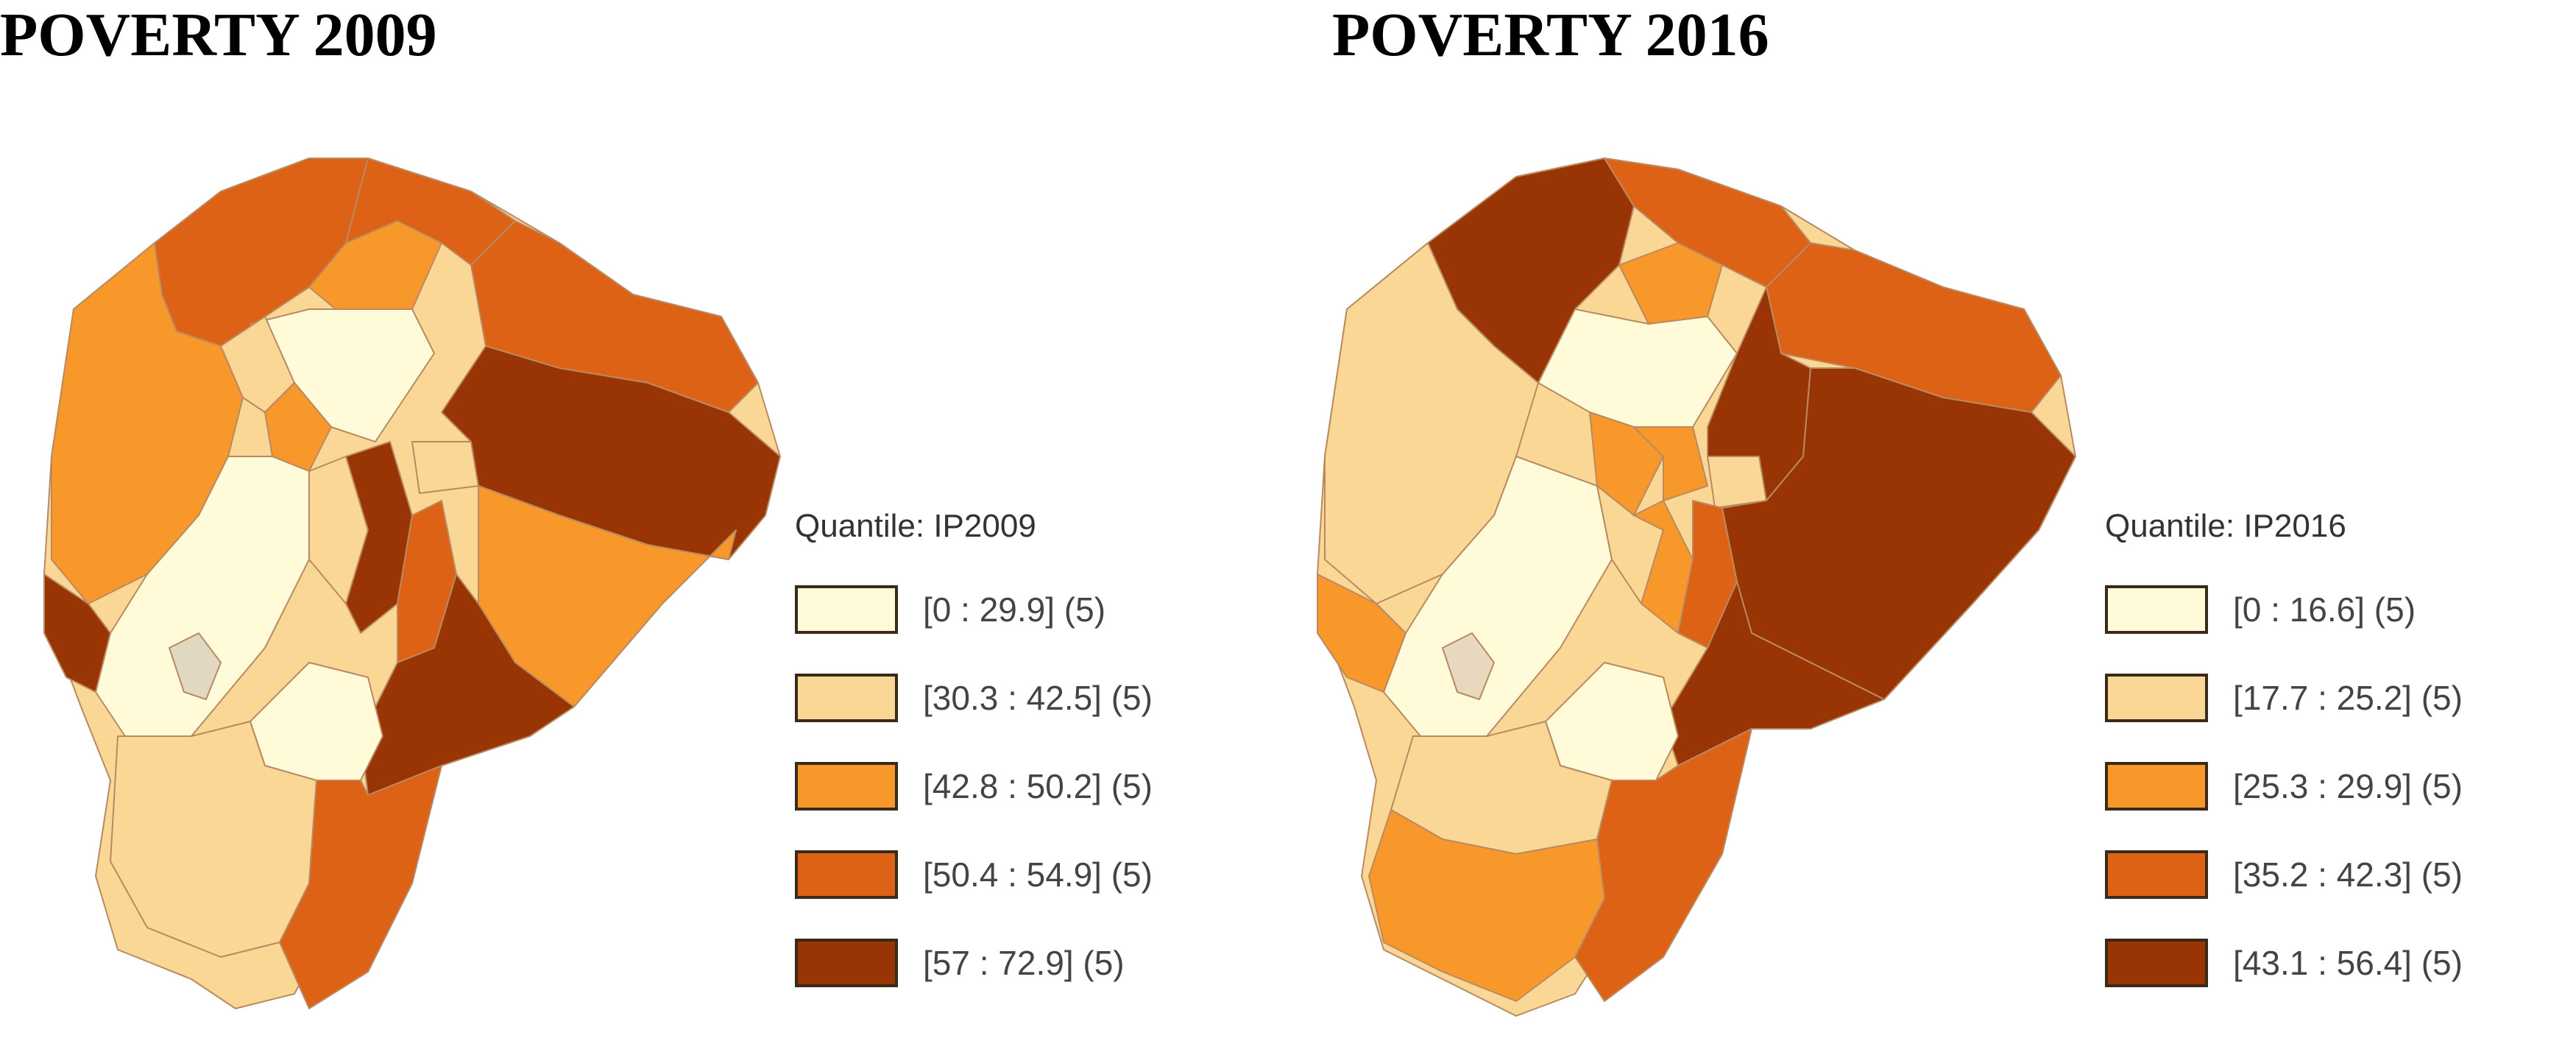  I want to click on legend-item: [57 : 72.9] (5), so click(974, 963).